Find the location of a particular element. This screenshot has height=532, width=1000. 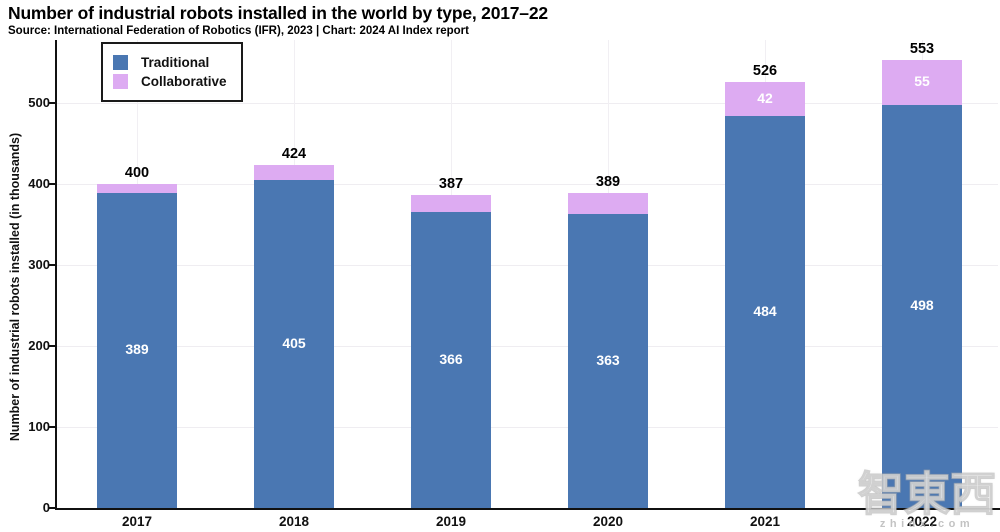

legend-item-traditional: Traditional is located at coordinates (170, 62).